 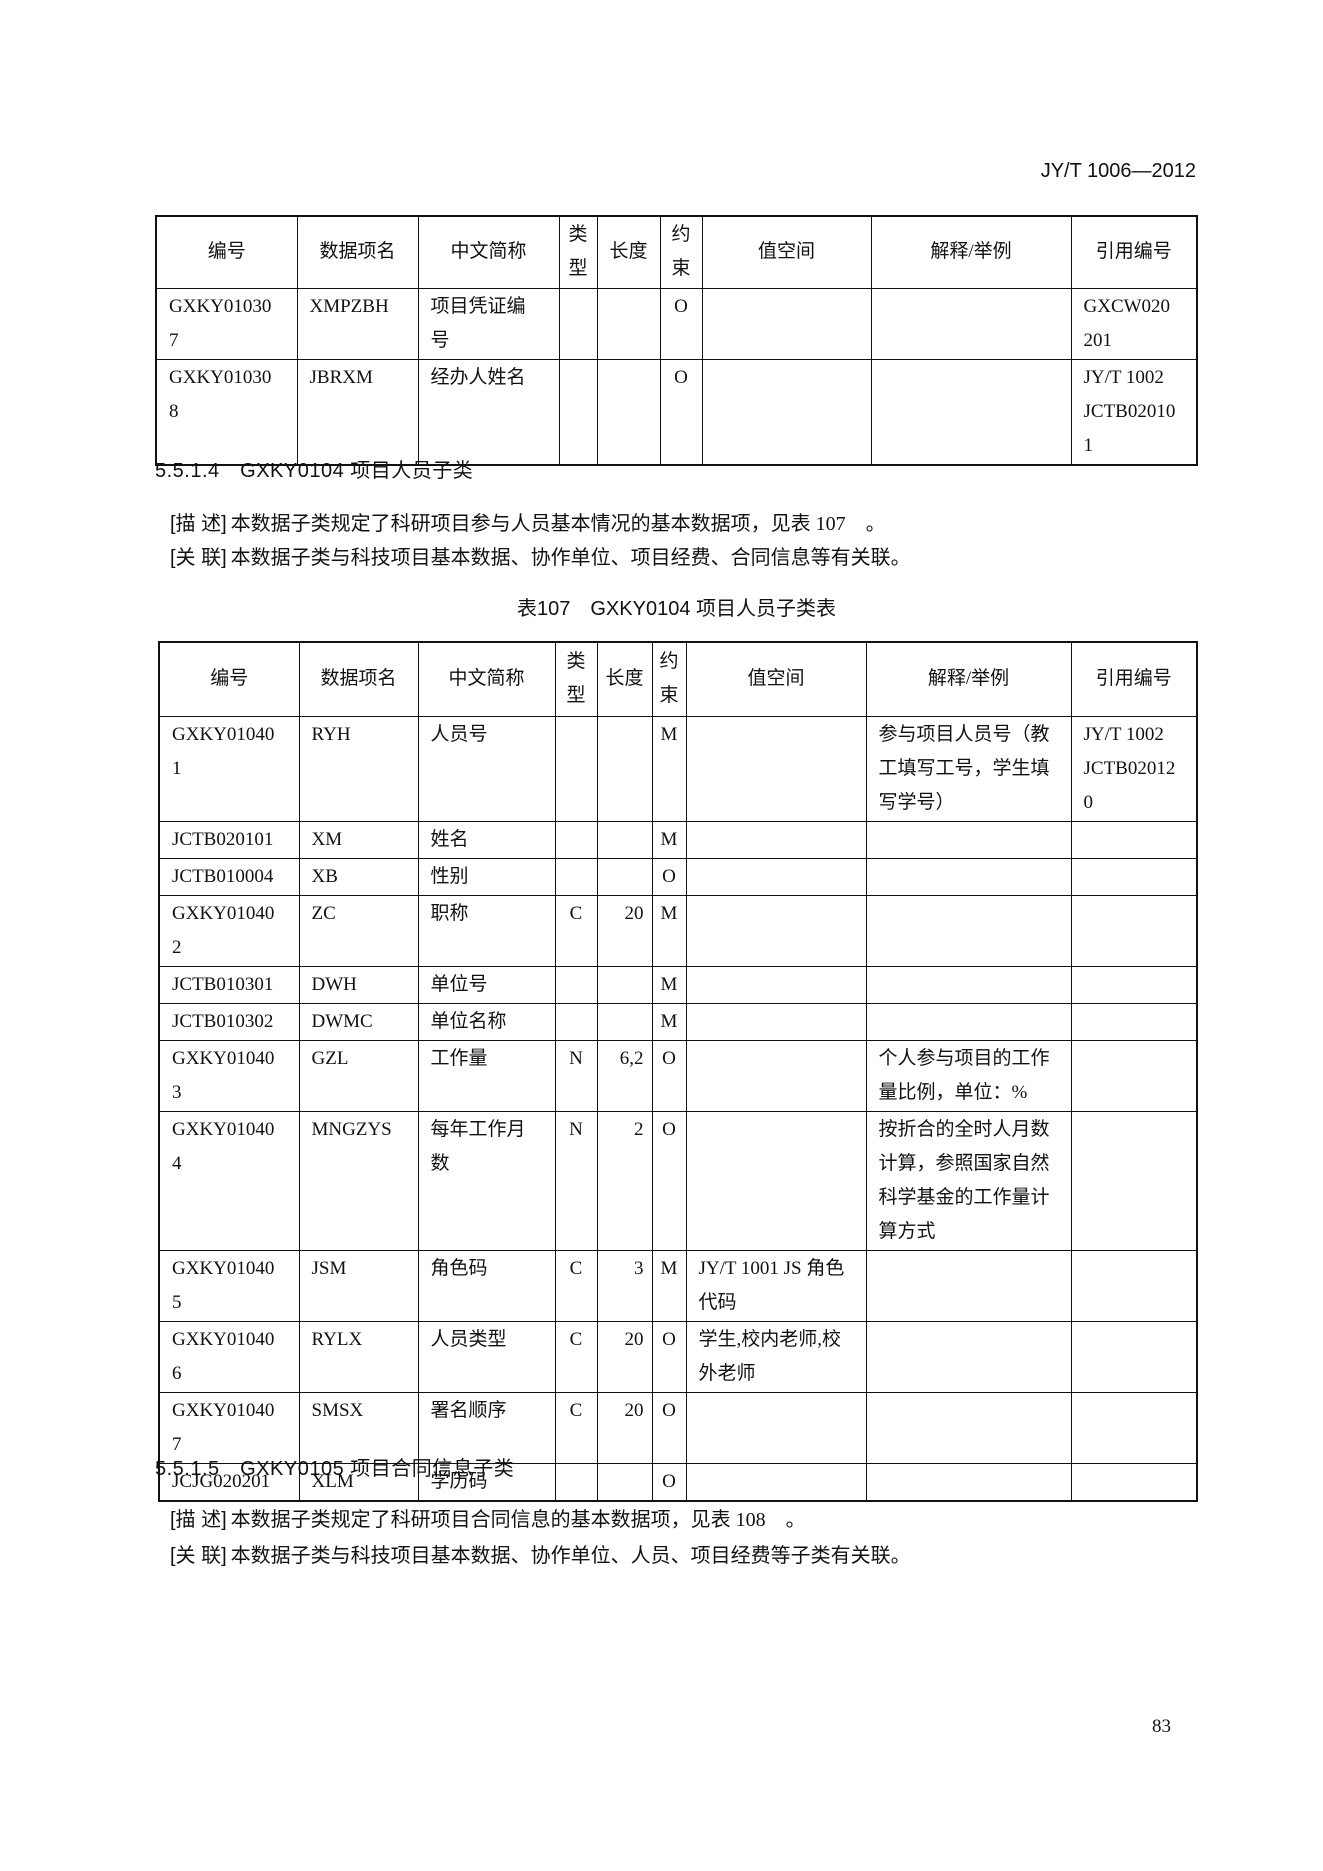 What do you see at coordinates (624, 679) in the screenshot?
I see `header-cell: 长度` at bounding box center [624, 679].